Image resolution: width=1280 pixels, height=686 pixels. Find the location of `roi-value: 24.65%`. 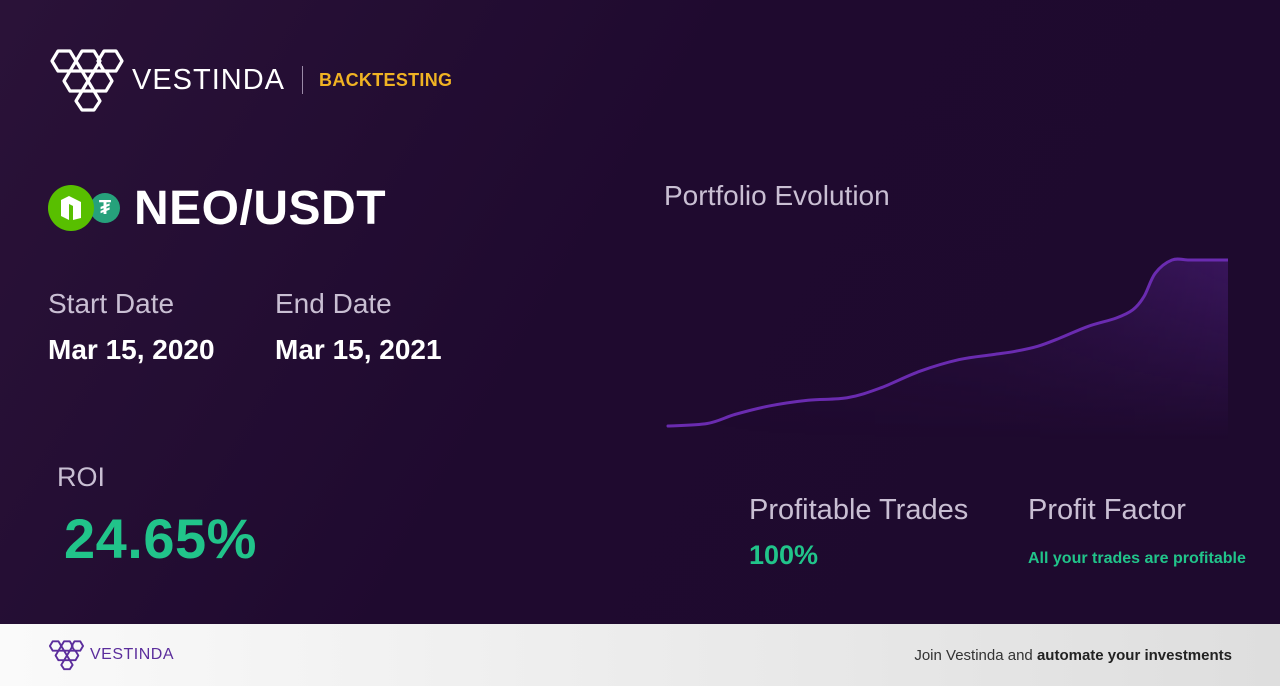

roi-value: 24.65% is located at coordinates (160, 538).